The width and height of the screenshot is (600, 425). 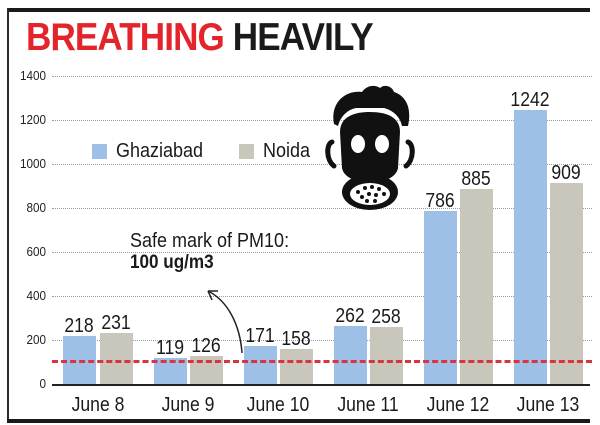 I want to click on y-tick-200: 200, so click(x=36, y=339).